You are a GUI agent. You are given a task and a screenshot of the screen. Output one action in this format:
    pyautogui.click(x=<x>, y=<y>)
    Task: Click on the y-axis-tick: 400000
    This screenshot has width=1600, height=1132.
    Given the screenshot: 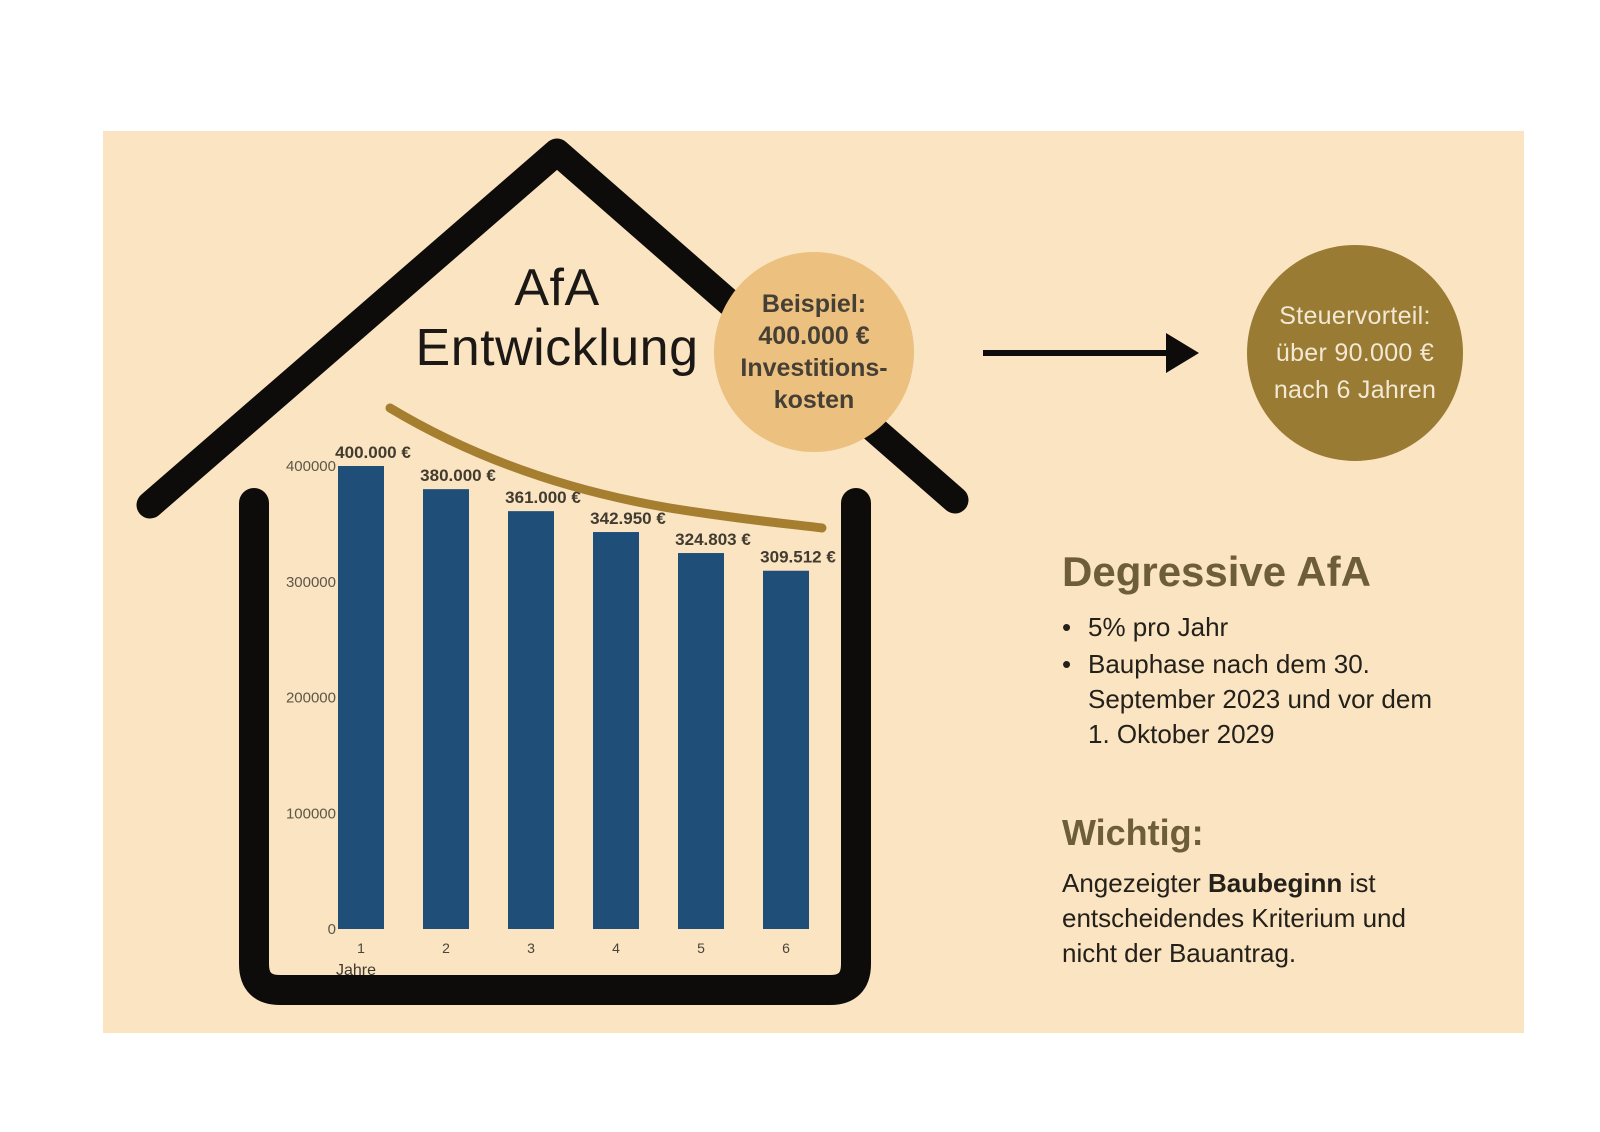 What is the action you would take?
    pyautogui.click(x=311, y=466)
    